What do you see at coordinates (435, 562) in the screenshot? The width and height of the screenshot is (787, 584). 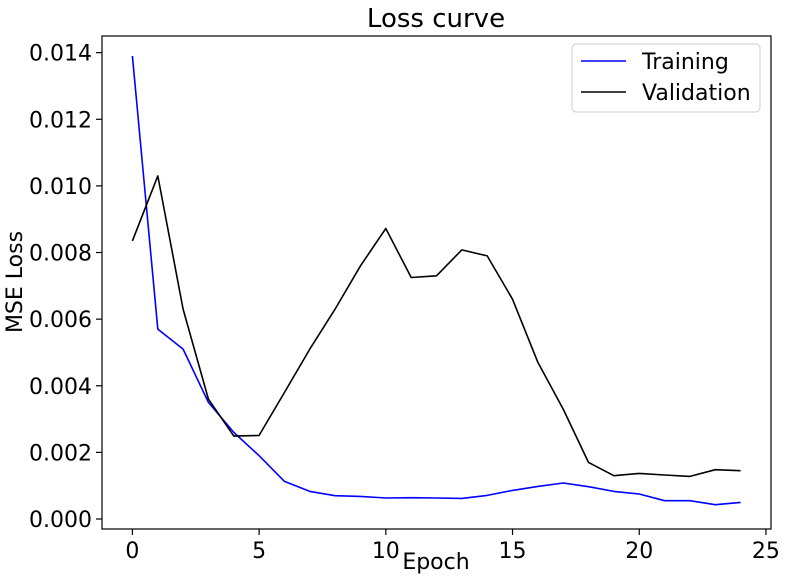 I see `x-axis-label: Epoch` at bounding box center [435, 562].